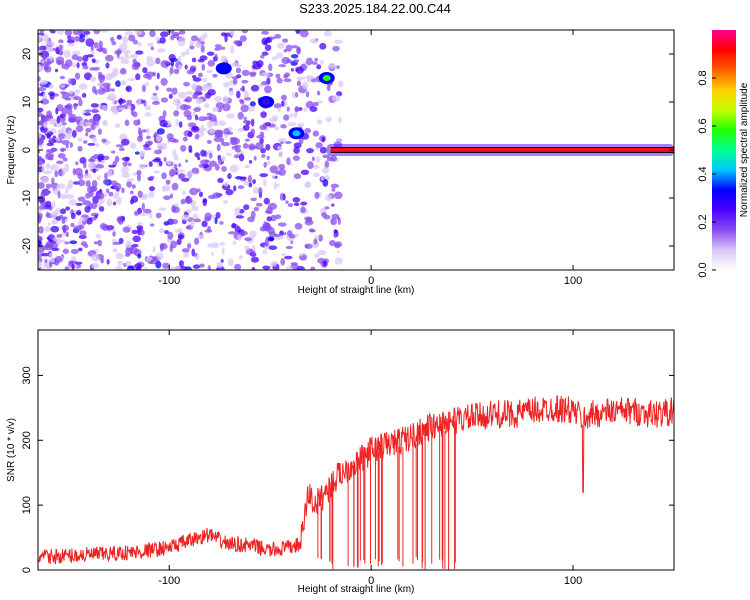  Describe the element at coordinates (703, 269) in the screenshot. I see `colorbar-tick-label: 0.0` at that location.